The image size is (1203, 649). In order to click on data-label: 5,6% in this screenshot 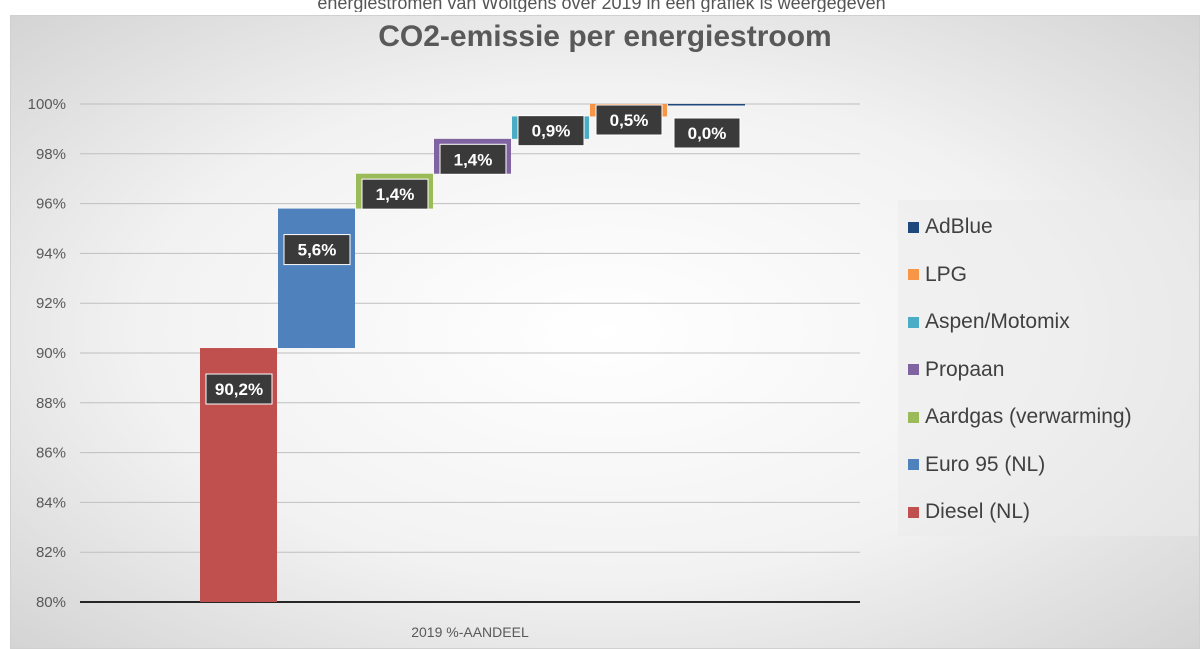, I will do `click(317, 250)`.